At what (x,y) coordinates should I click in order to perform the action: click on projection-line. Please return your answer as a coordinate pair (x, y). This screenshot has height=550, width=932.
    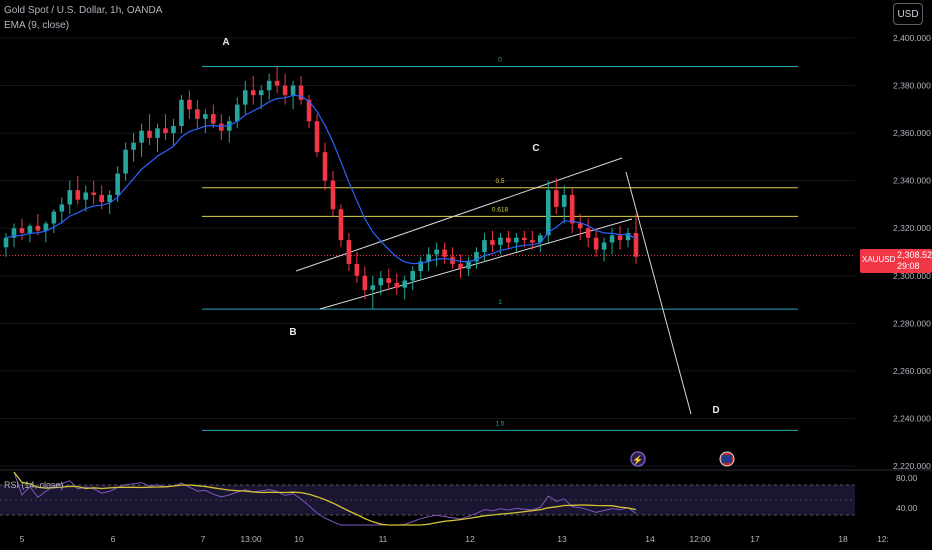
    Looking at the image, I should click on (658, 293).